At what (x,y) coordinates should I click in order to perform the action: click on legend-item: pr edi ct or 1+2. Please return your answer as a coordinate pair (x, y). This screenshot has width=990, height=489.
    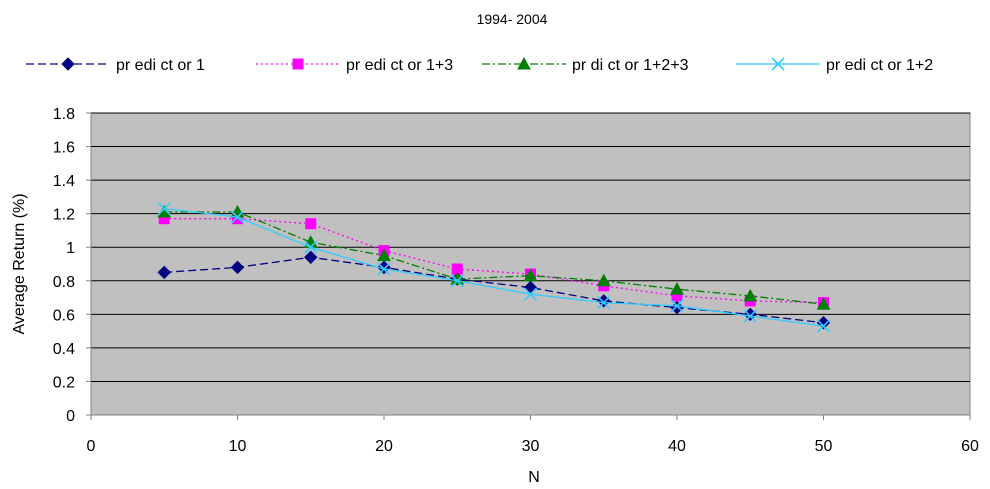
    Looking at the image, I should click on (834, 65).